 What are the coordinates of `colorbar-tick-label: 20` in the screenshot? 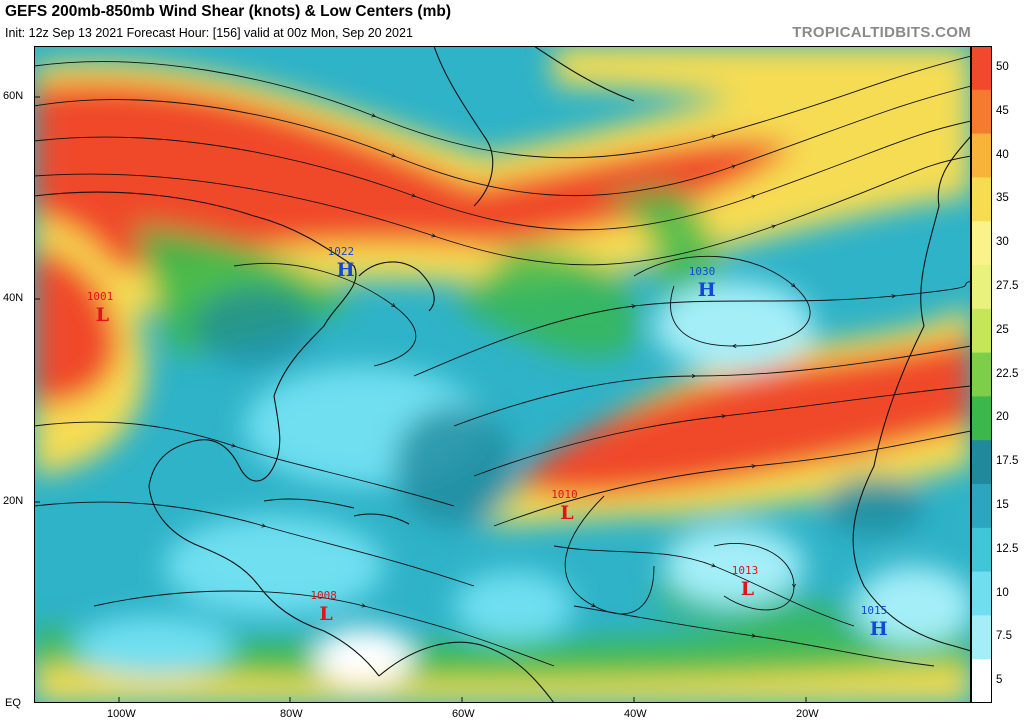 It's located at (1002, 417).